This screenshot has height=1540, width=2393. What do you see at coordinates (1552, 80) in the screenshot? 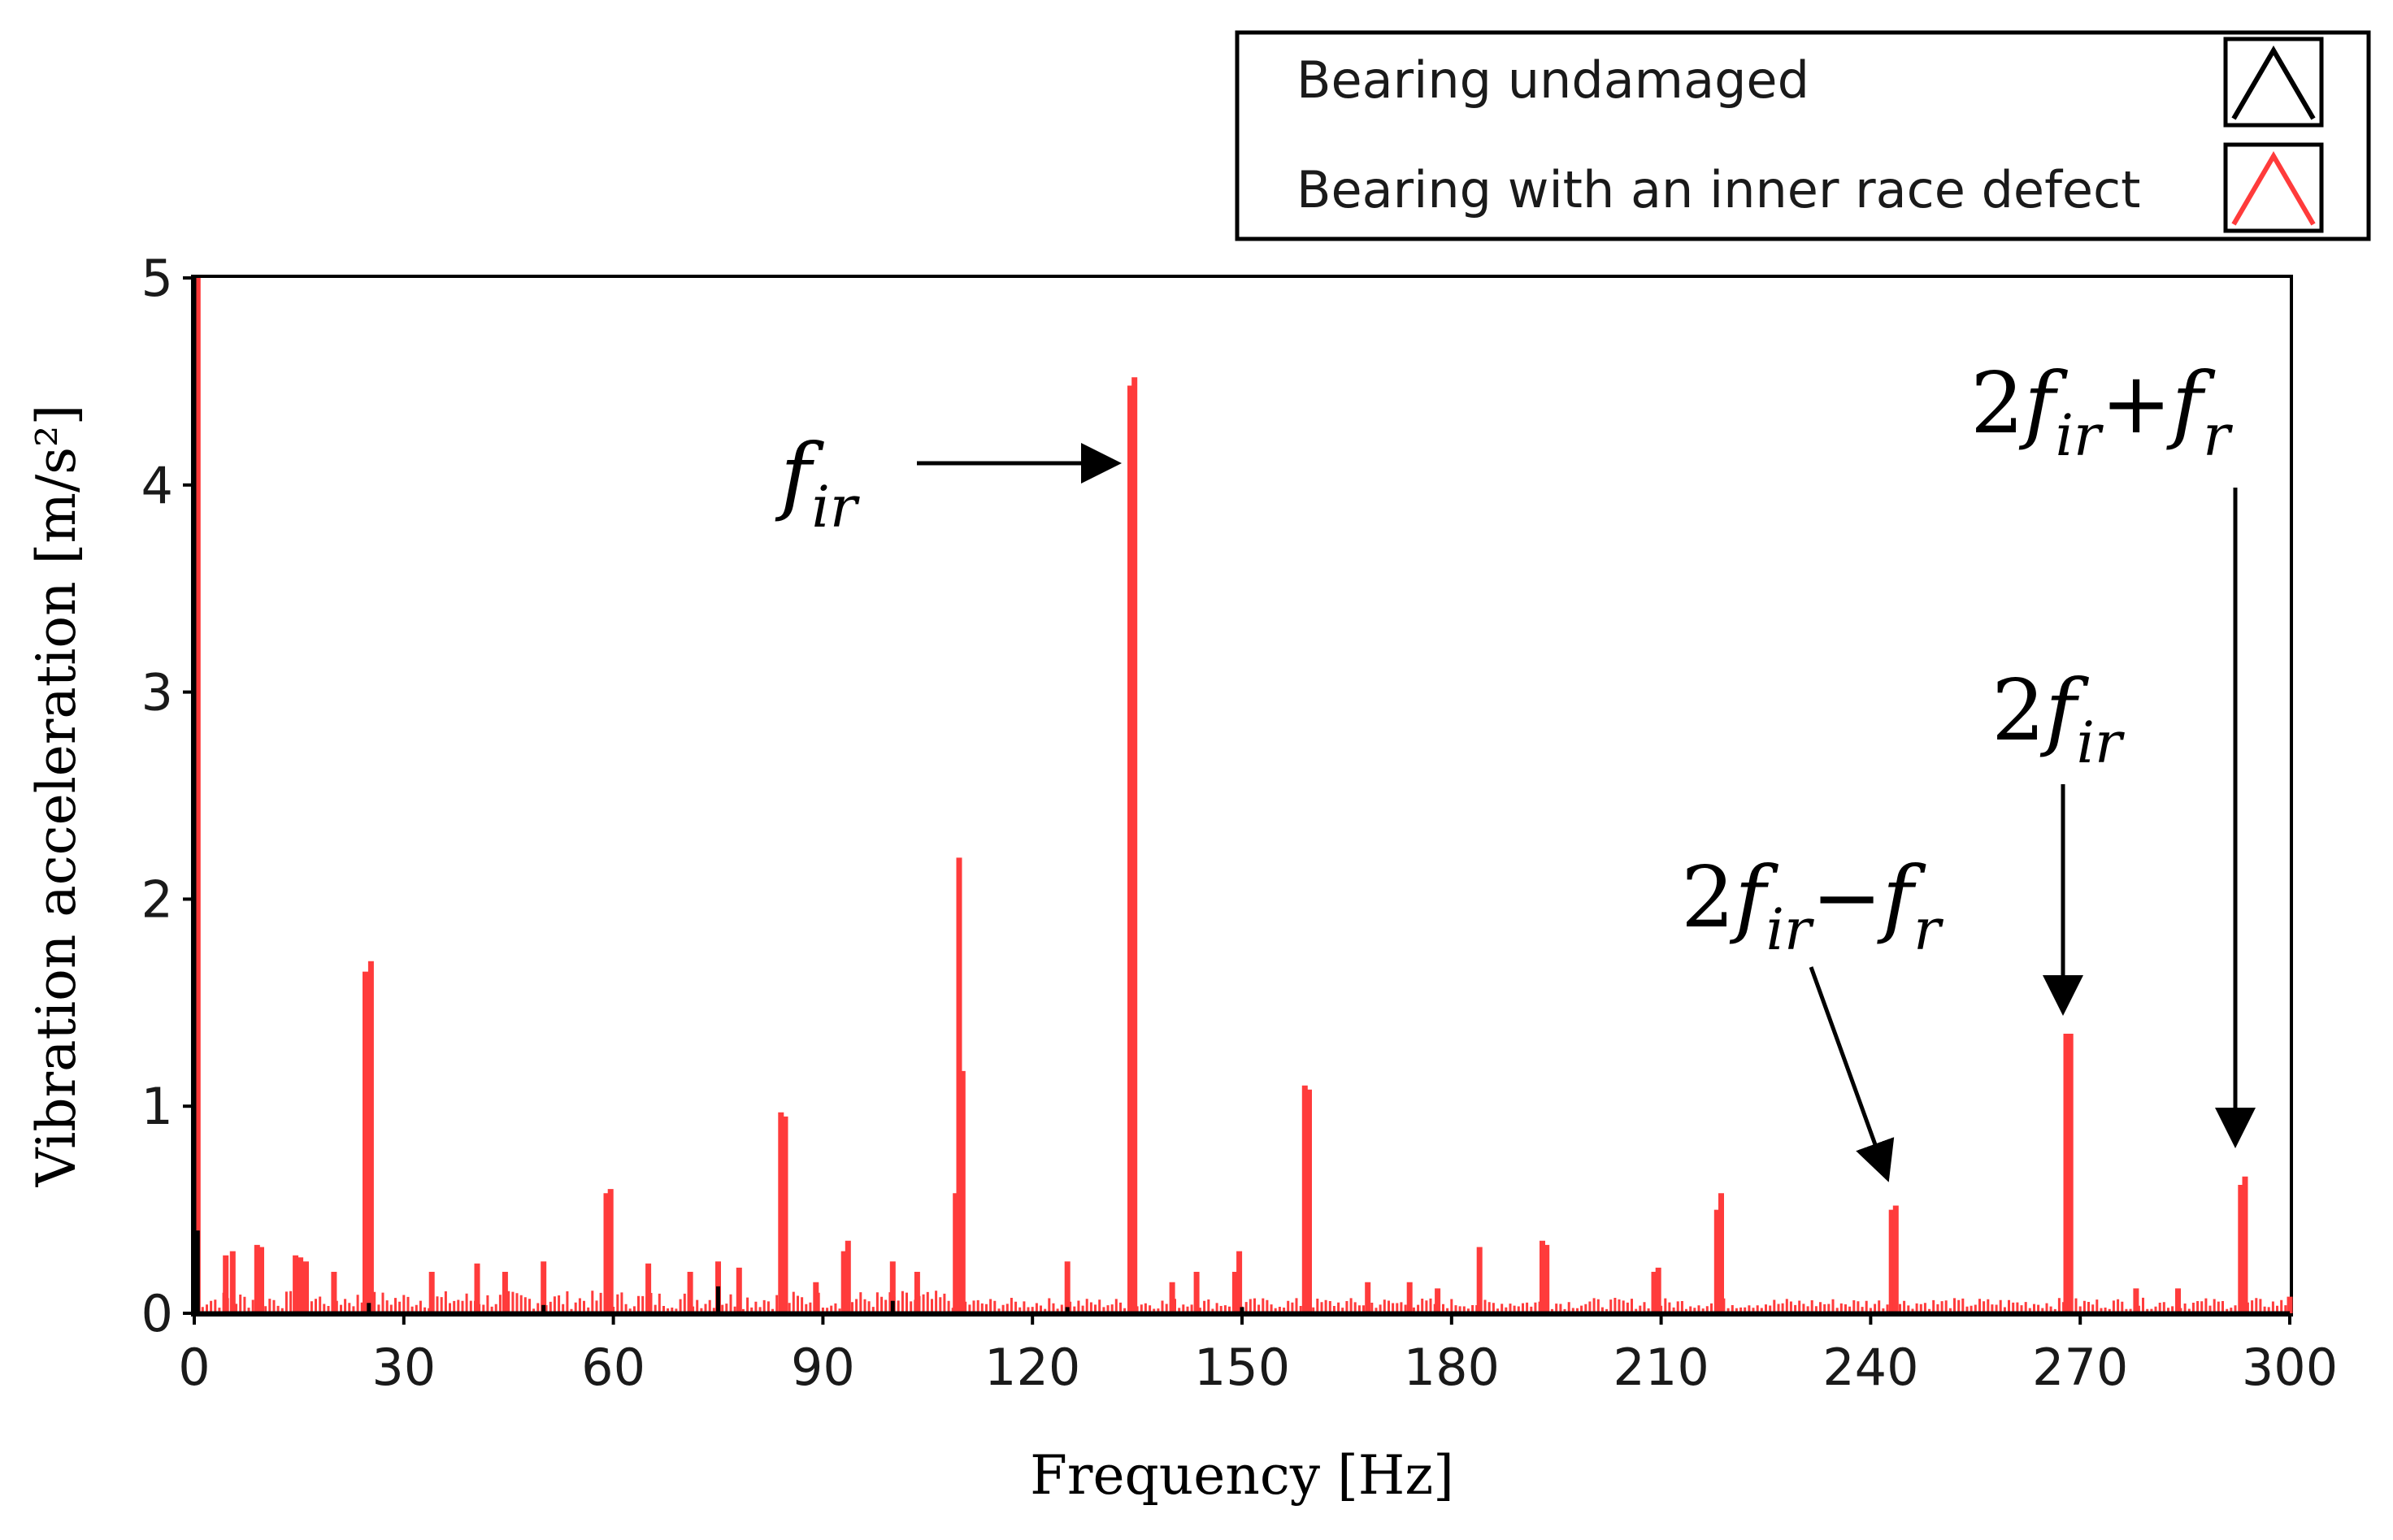
I see `legend-label-undamaged: Bearing undamaged` at bounding box center [1552, 80].